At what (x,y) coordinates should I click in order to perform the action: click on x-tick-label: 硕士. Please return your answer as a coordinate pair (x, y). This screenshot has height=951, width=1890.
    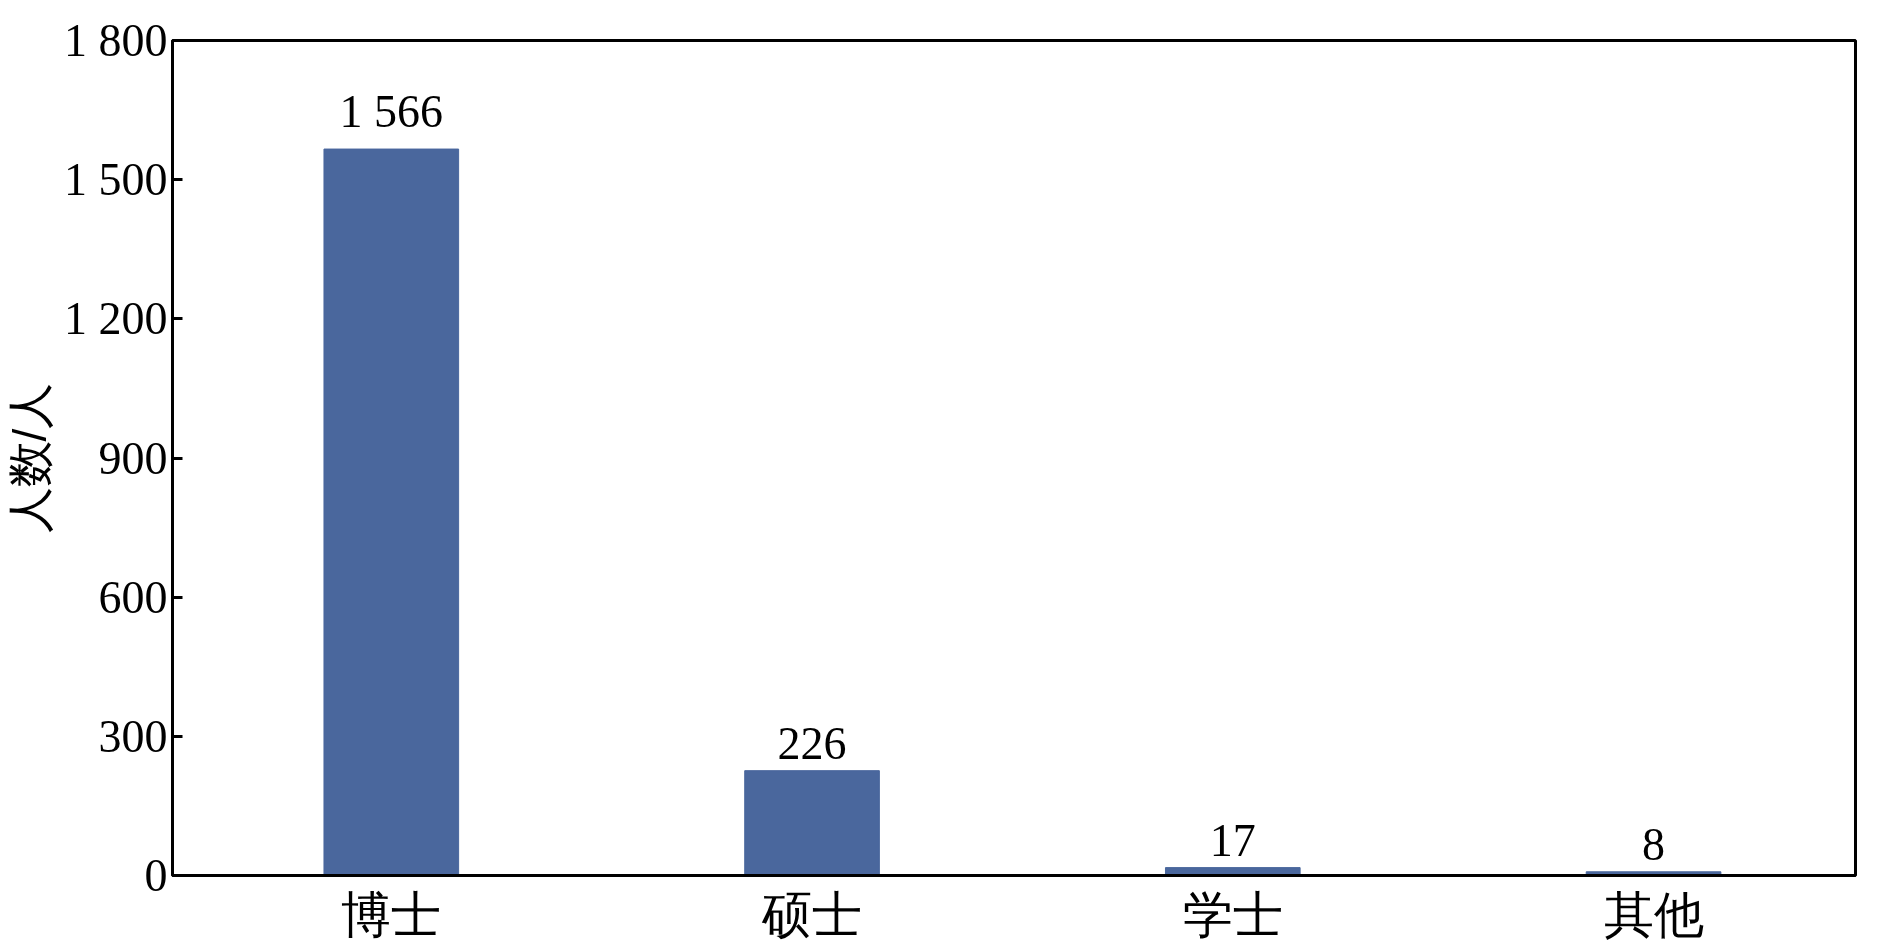
    Looking at the image, I should click on (812, 914).